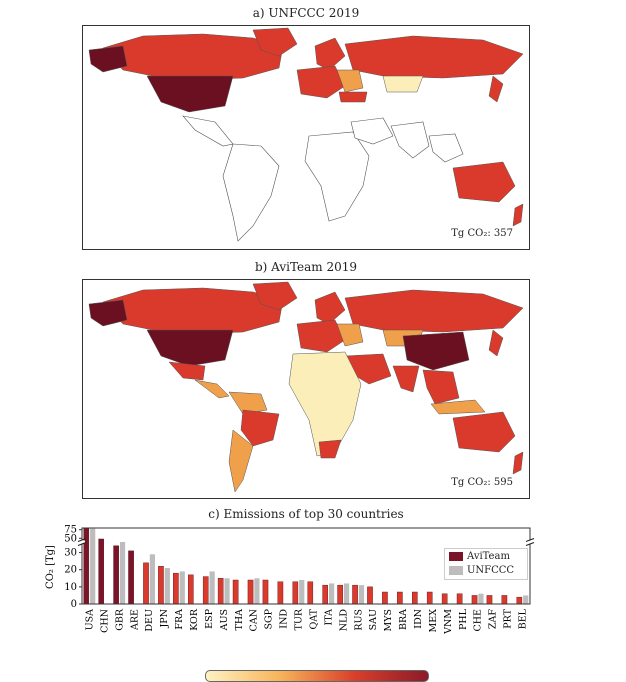  Describe the element at coordinates (325, 594) in the screenshot. I see `bar-aviteam-ita` at that location.